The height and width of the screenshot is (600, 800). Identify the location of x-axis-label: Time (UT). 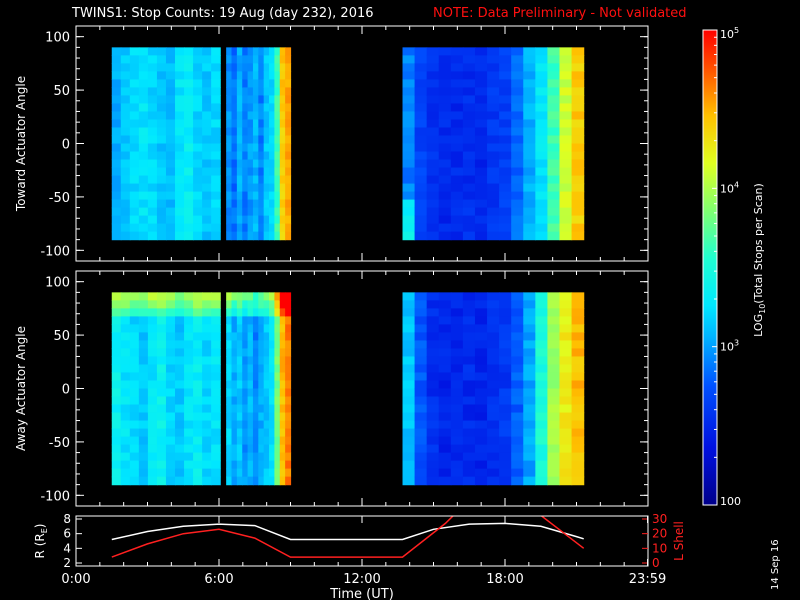
(361, 593).